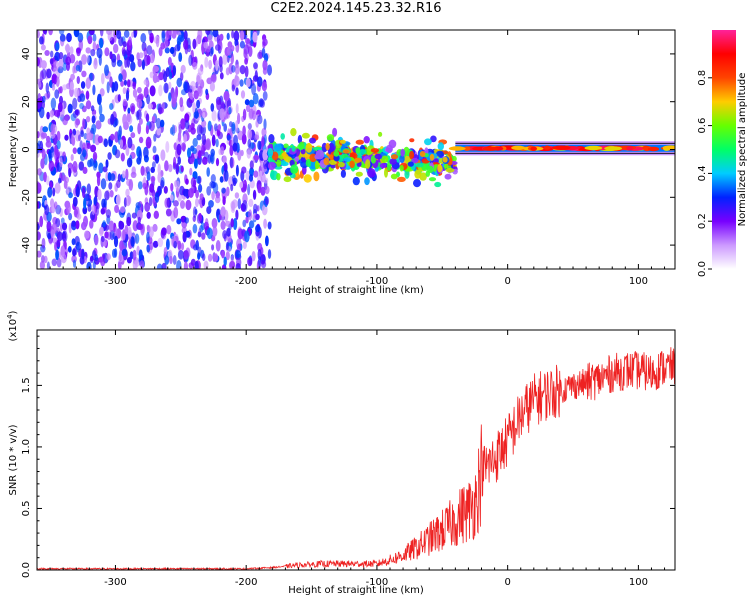 The image size is (750, 600). Describe the element at coordinates (26, 447) in the screenshot. I see `y-tick-label: 1.0` at that location.